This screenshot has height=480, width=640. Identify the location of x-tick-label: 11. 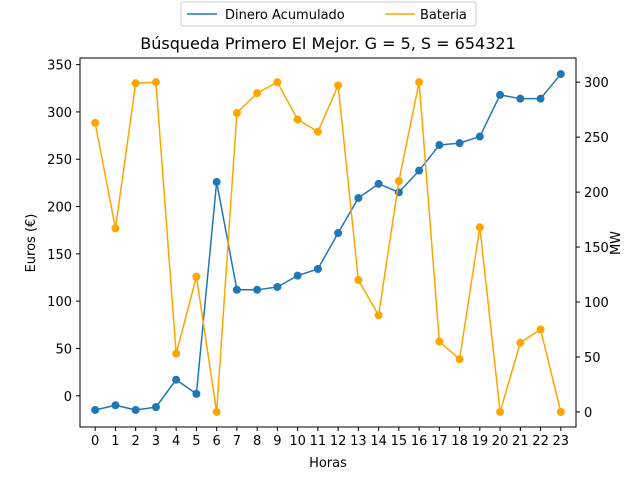
(318, 441).